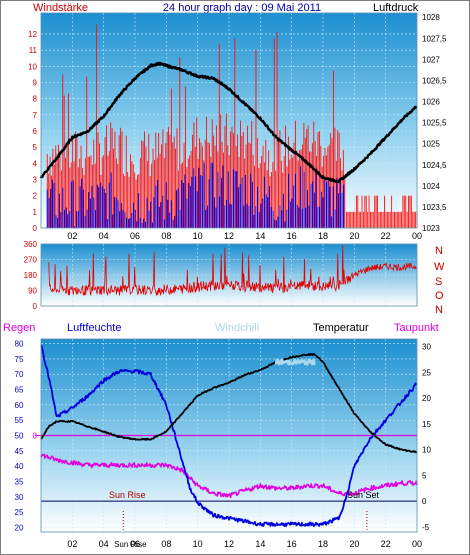 This screenshot has height=555, width=470. Describe the element at coordinates (439, 310) in the screenshot. I see `compass-n-bottom: N` at that location.